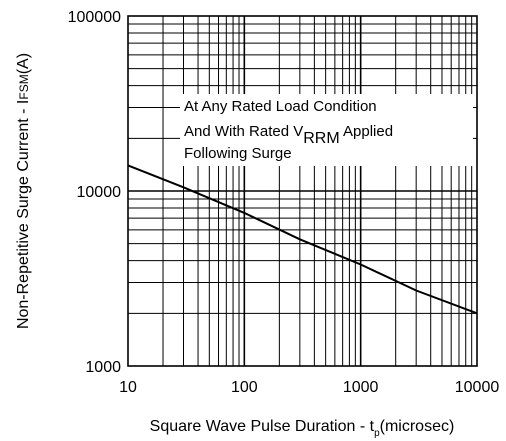 This screenshot has width=506, height=441. I want to click on annotation-line-2: And With Rated VRRM Applied, so click(288, 135).